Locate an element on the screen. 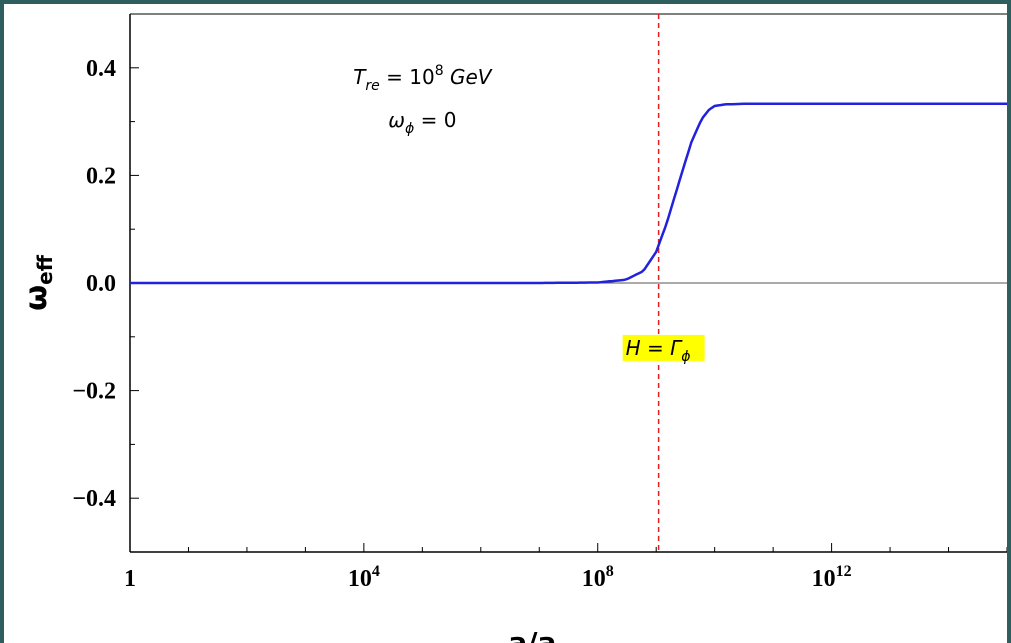  x-tick-label: 10⁴ is located at coordinates (364, 577).